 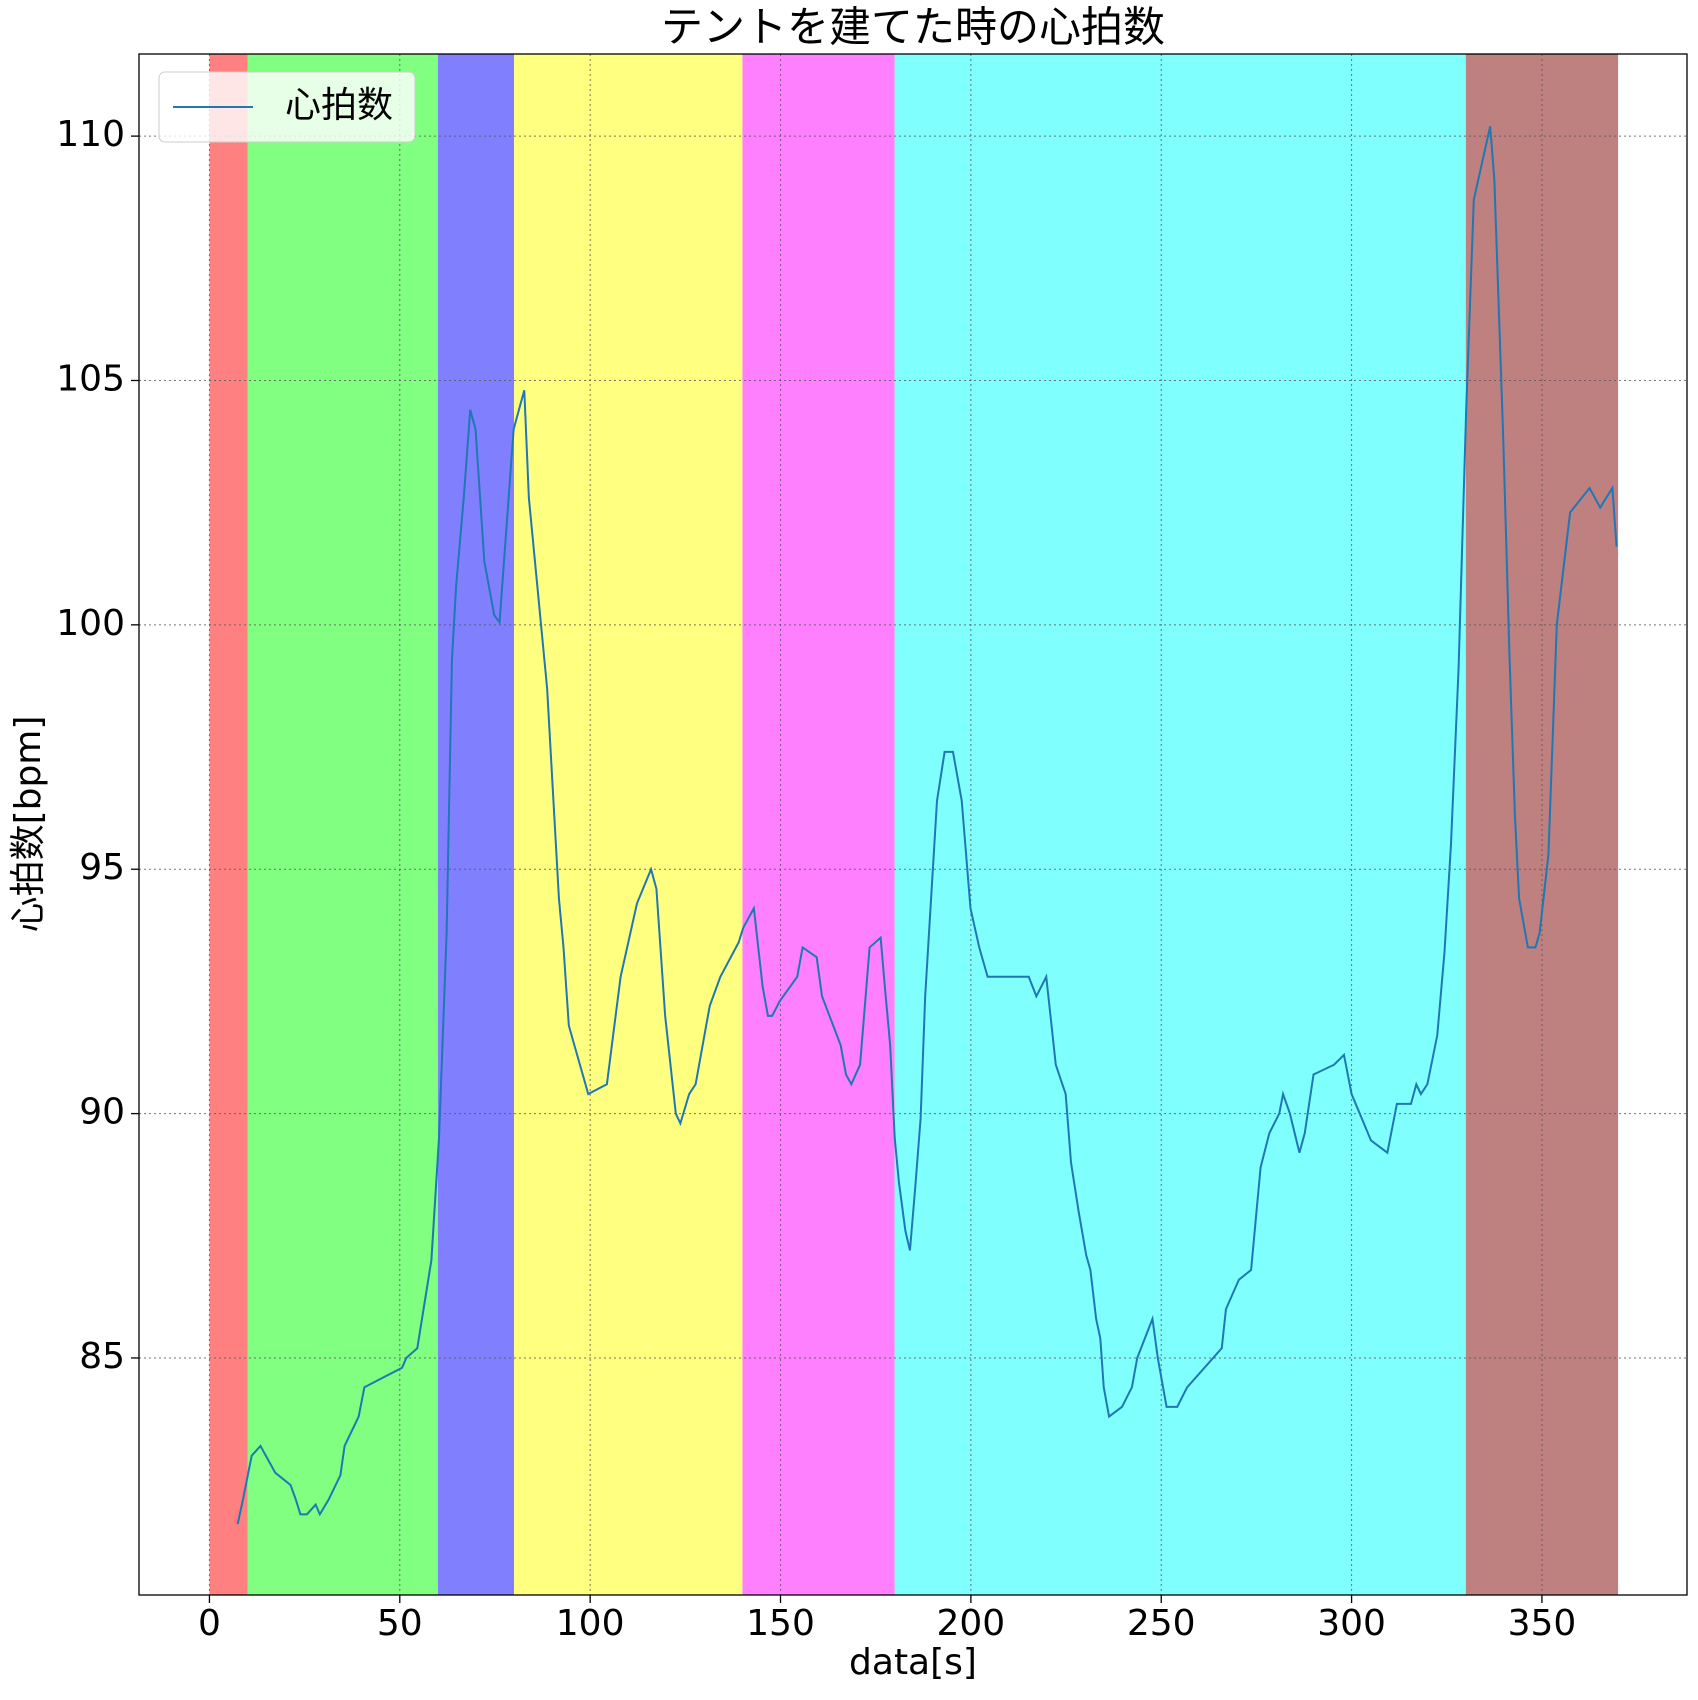 What do you see at coordinates (339, 105) in the screenshot?
I see `legend-label: 心拍数` at bounding box center [339, 105].